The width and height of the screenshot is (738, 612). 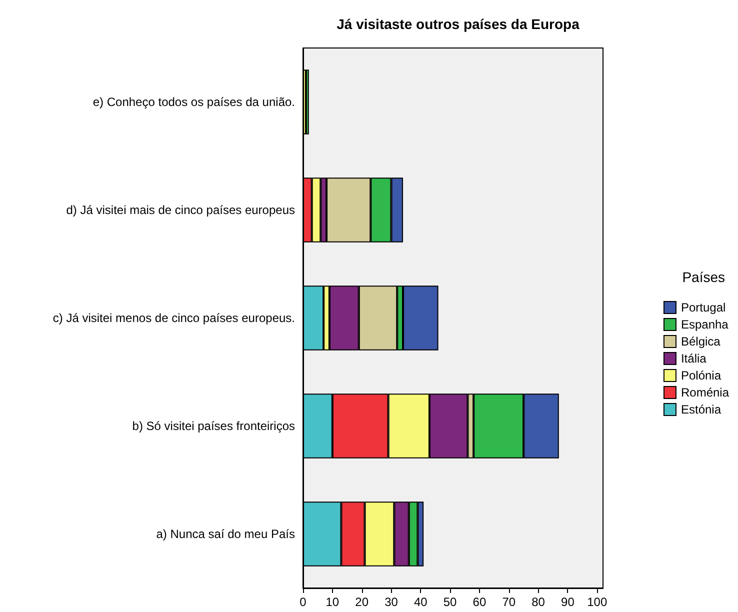 I want to click on x-tick-label: 80, so click(x=539, y=602).